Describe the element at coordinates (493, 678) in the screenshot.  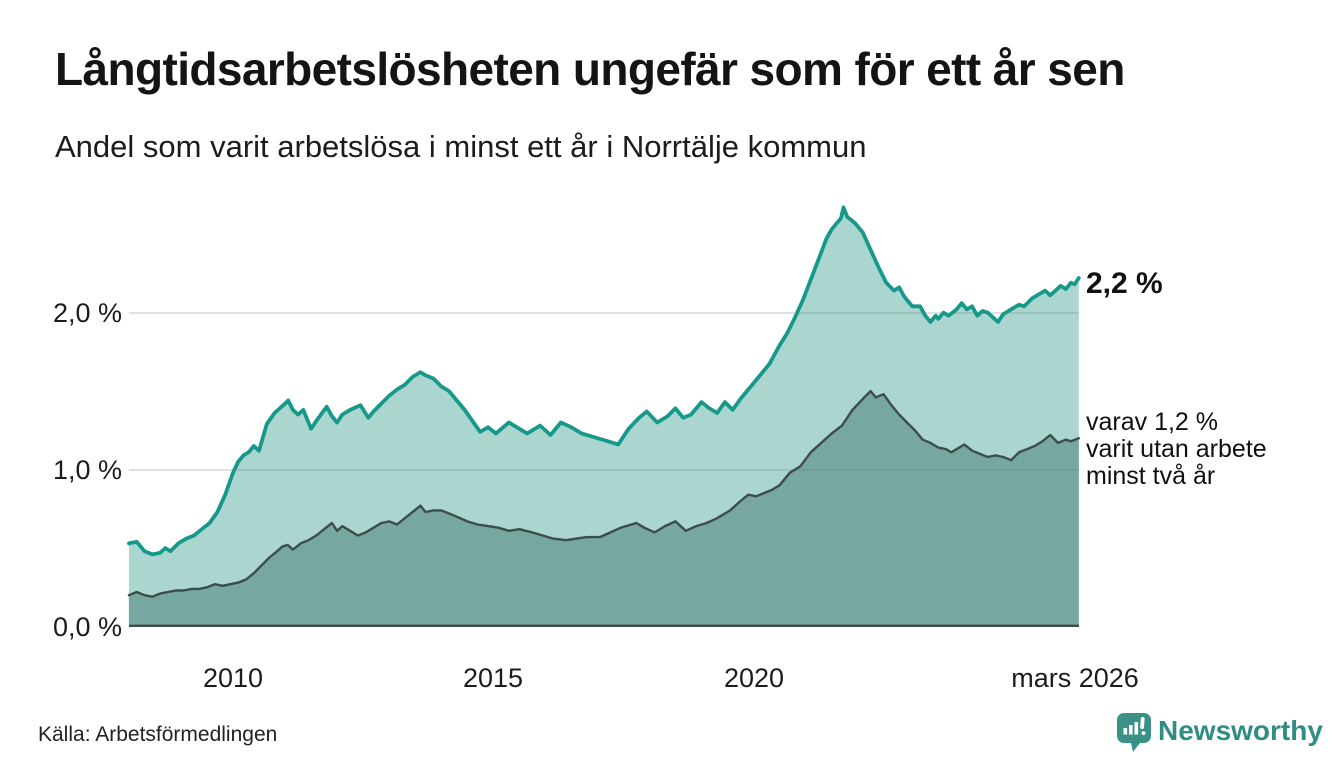
I see `x-tick-2015: 2015` at that location.